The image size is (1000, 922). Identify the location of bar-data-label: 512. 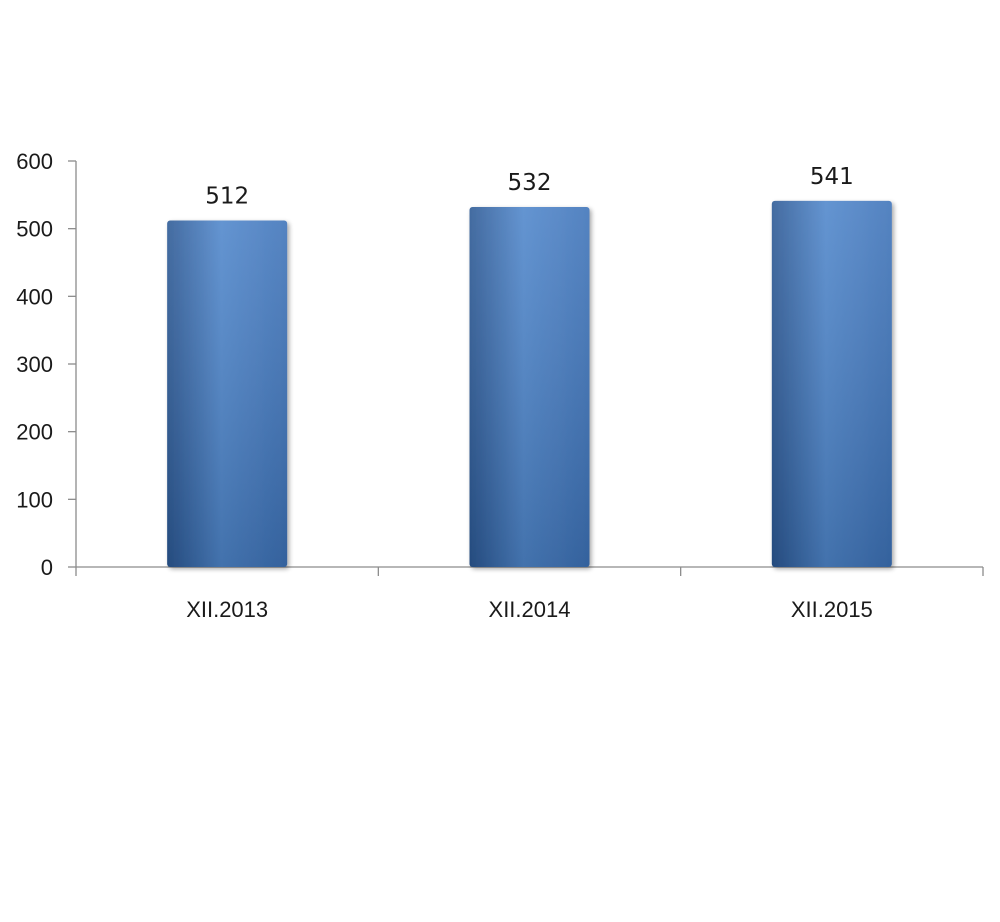
(227, 197).